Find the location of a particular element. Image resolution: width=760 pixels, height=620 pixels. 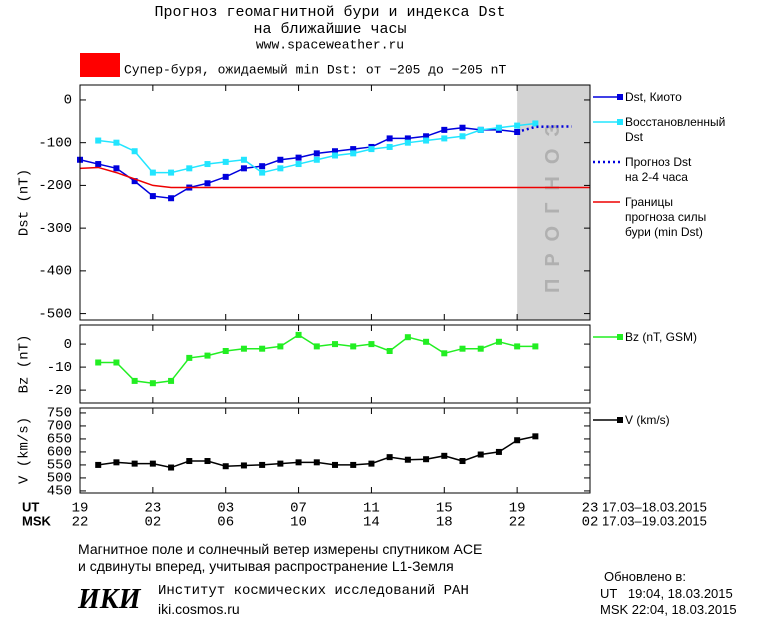

updated-msk: MSK 22:04, 18.03.2015 is located at coordinates (668, 609).